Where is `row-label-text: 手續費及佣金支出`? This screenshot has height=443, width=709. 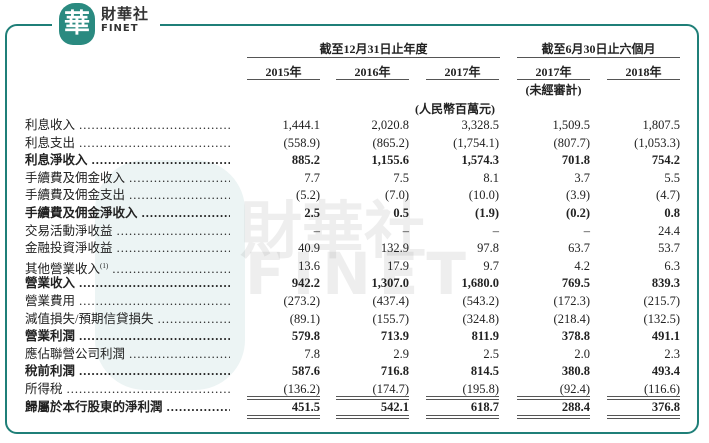
row-label-text: 手續費及佣金支出 is located at coordinates (75, 195).